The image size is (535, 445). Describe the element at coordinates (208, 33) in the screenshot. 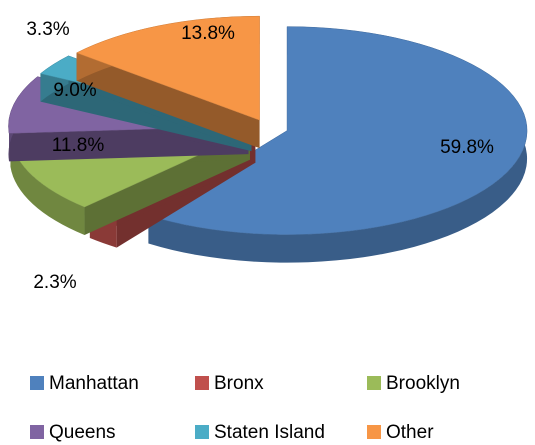

I see `data-label: 13.8%` at that location.